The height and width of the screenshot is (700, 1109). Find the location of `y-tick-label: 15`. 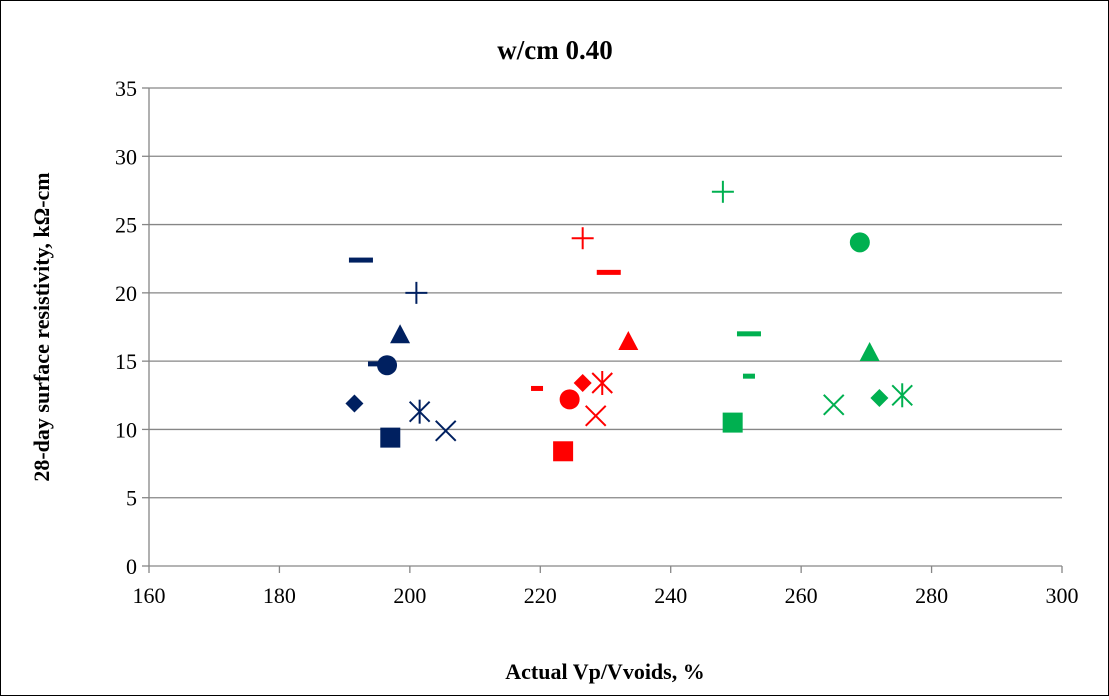

y-tick-label: 15 is located at coordinates (126, 361).